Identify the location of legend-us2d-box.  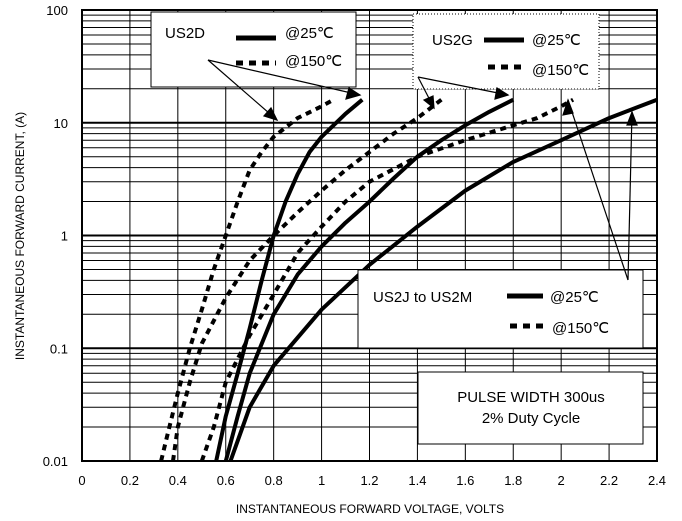
(253, 49).